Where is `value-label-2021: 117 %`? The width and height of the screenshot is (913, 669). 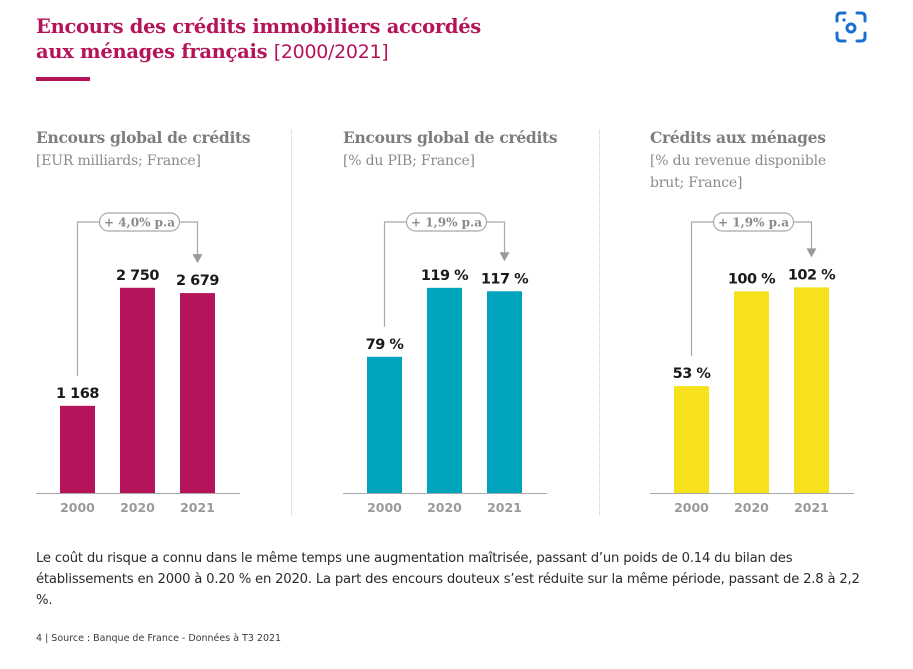
value-label-2021: 117 % is located at coordinates (505, 279).